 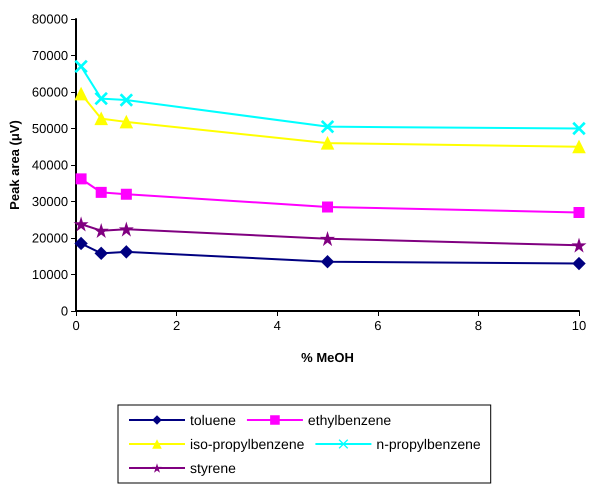 What do you see at coordinates (50, 128) in the screenshot?
I see `y-tick-label: 50000` at bounding box center [50, 128].